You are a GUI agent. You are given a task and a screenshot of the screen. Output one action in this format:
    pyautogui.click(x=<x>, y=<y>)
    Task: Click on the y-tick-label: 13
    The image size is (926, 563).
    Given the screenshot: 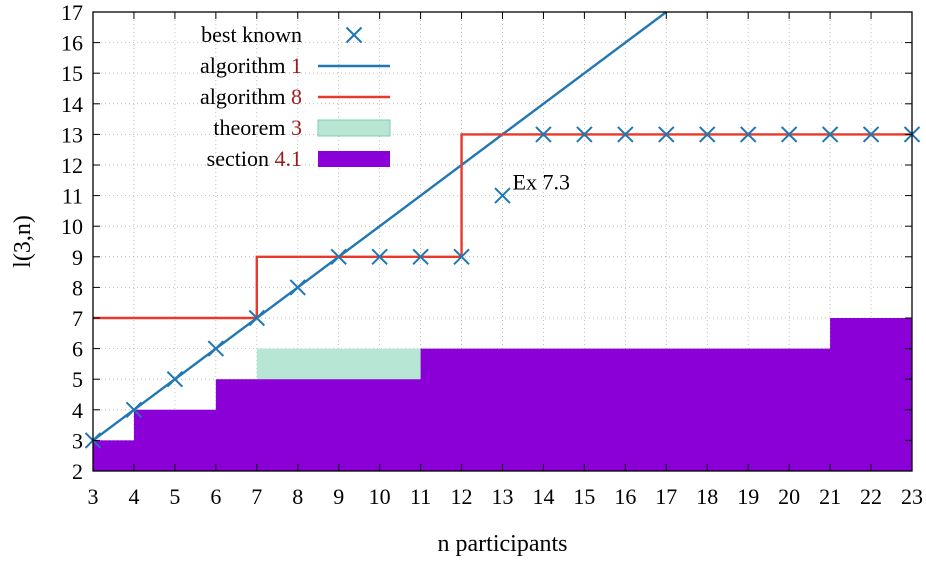 What is the action you would take?
    pyautogui.click(x=72, y=134)
    